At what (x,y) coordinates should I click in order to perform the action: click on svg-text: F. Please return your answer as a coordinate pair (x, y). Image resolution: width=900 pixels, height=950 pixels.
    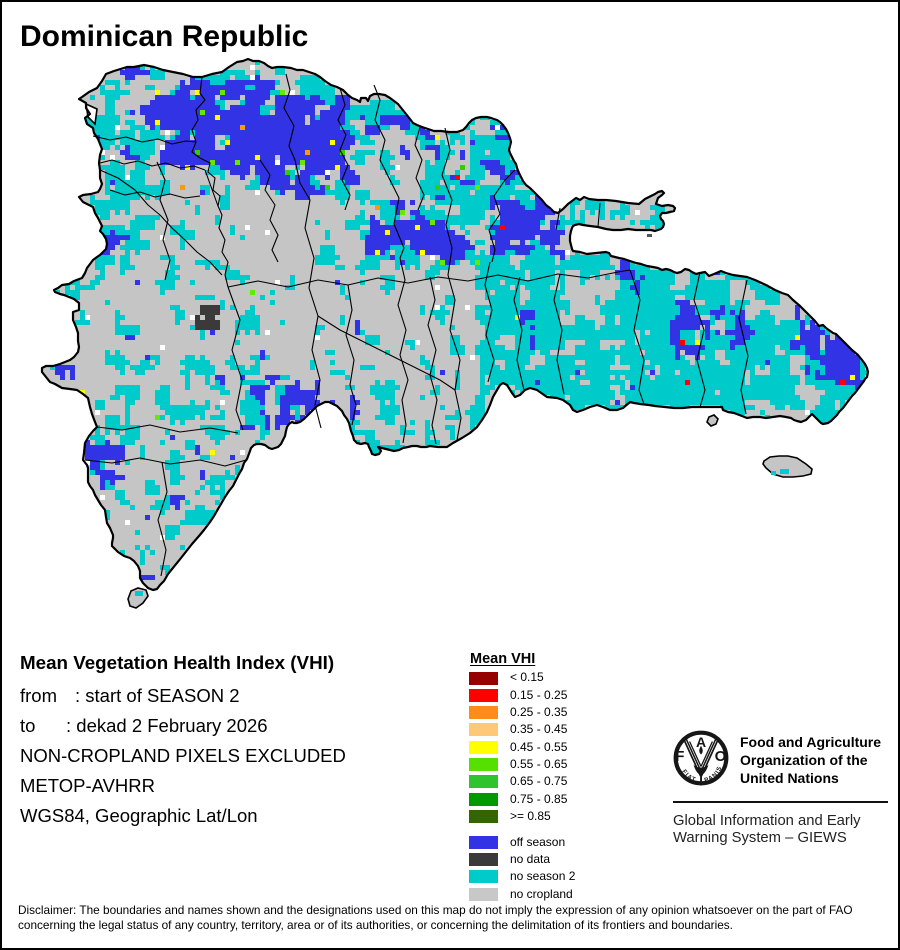
    Looking at the image, I should click on (679, 756).